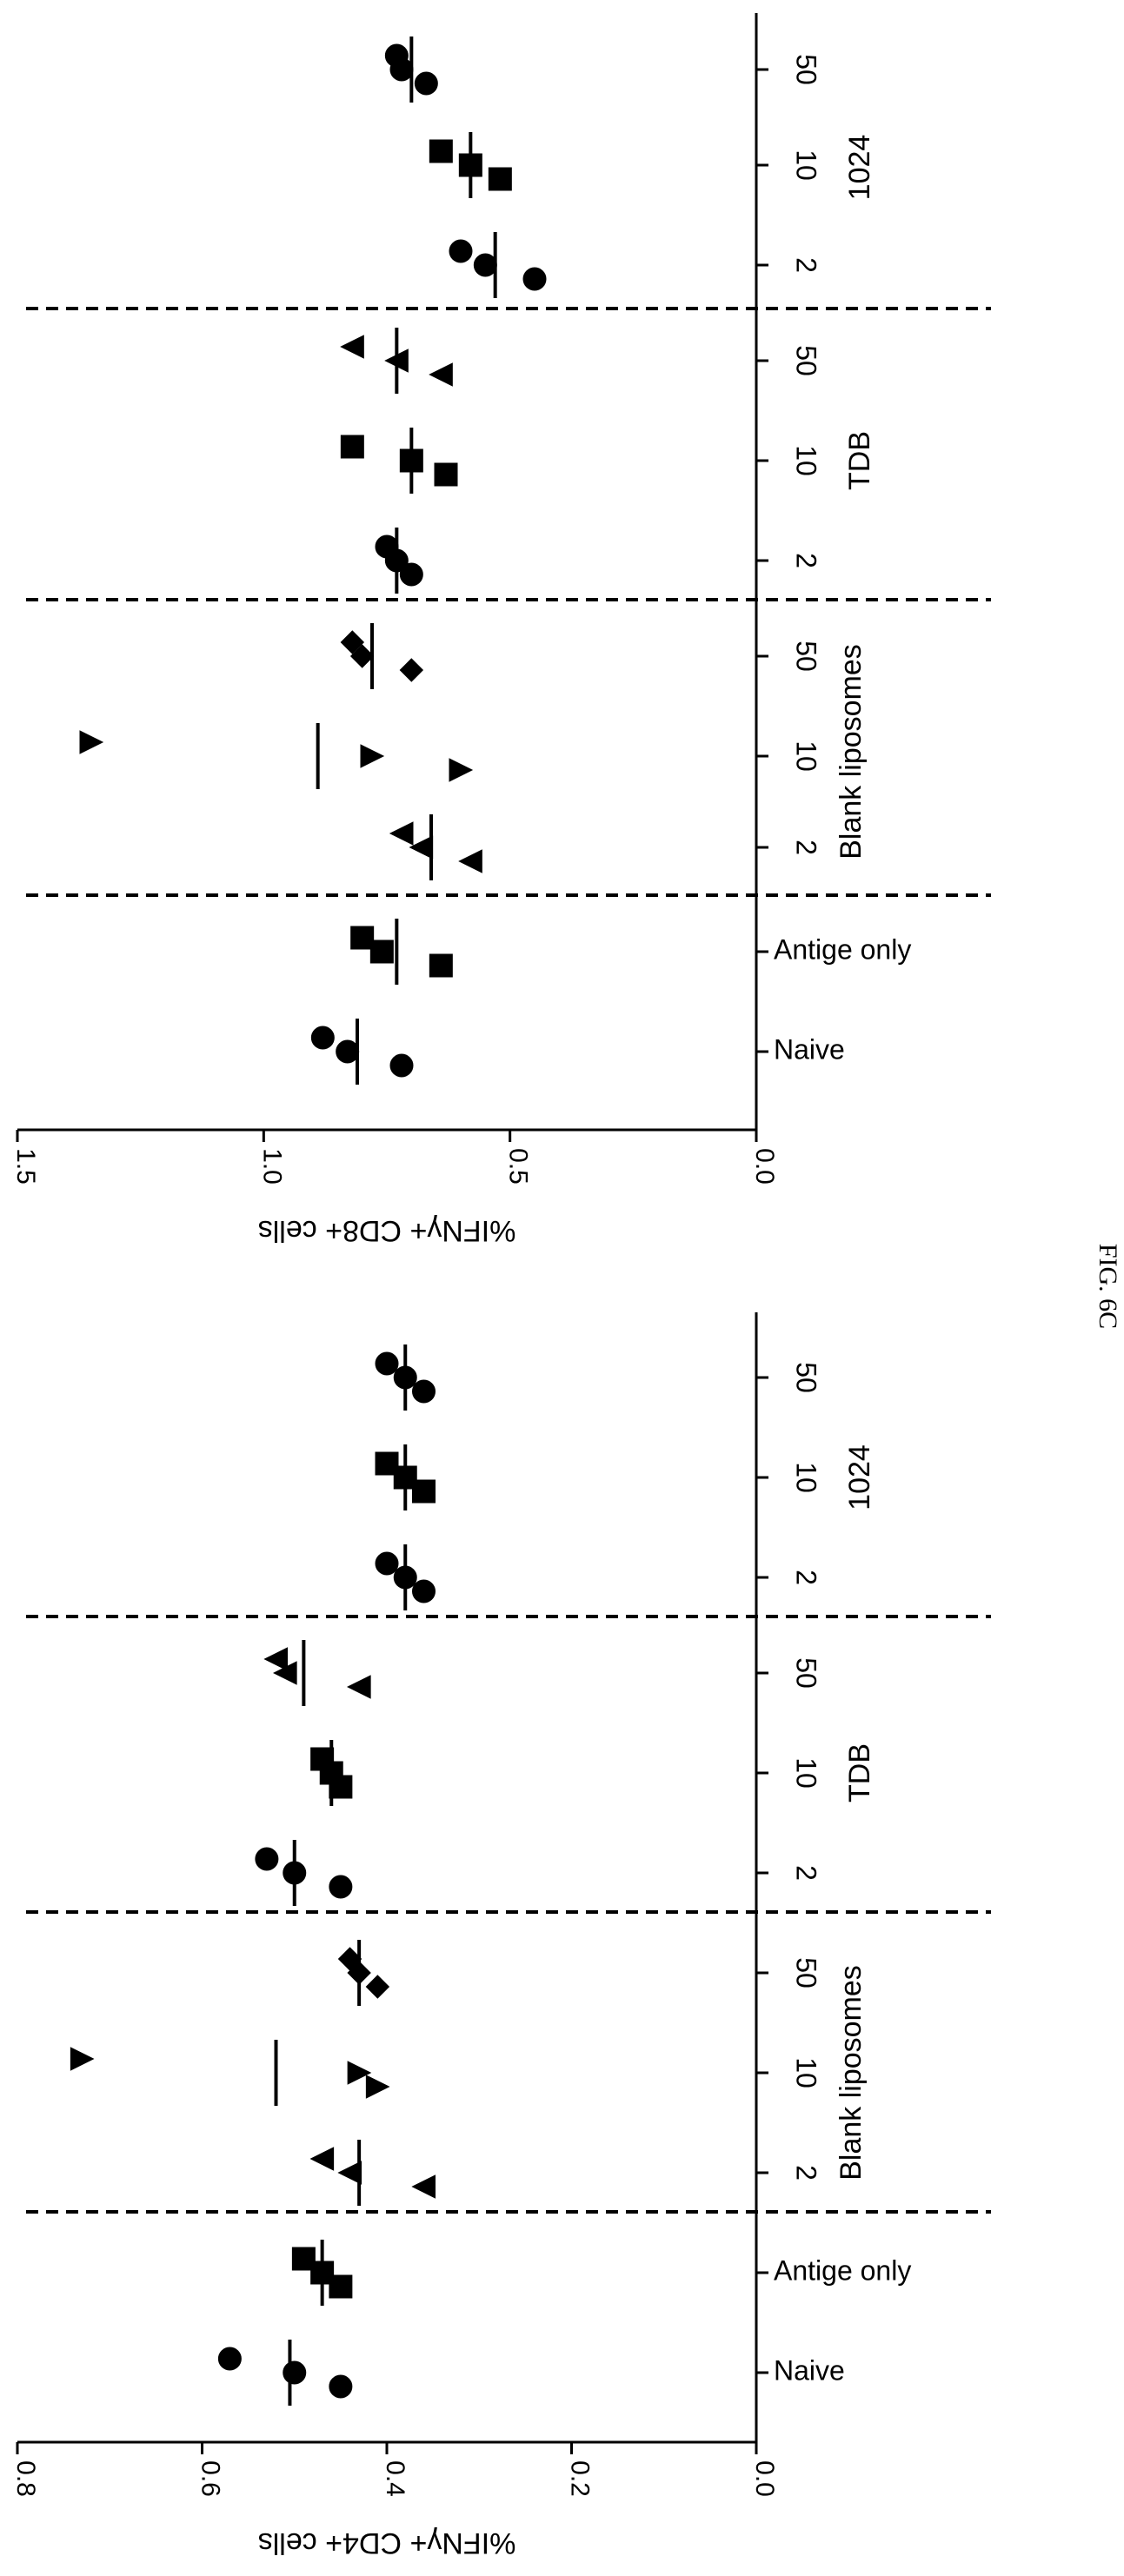 This screenshot has width=1124, height=2576. Describe the element at coordinates (1108, 1286) in the screenshot. I see `figure-caption: FIG. 6C` at that location.